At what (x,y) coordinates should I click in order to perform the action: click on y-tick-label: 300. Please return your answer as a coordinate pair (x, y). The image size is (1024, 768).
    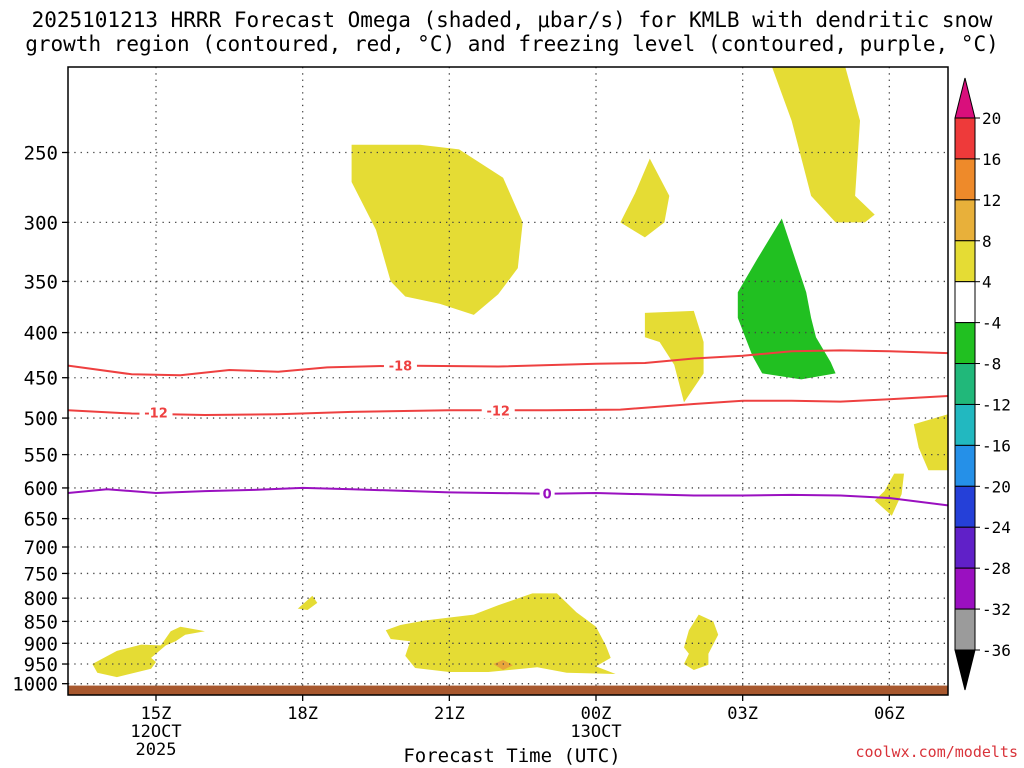
    Looking at the image, I should click on (41, 223).